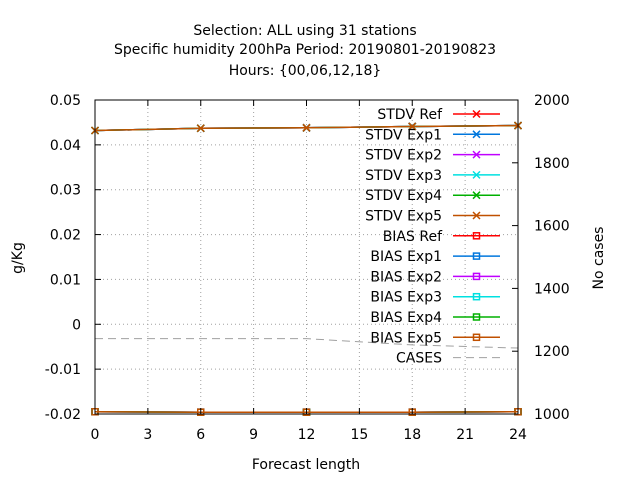 The width and height of the screenshot is (640, 485). What do you see at coordinates (253, 435) in the screenshot?
I see `x-tick-label: 9` at bounding box center [253, 435].